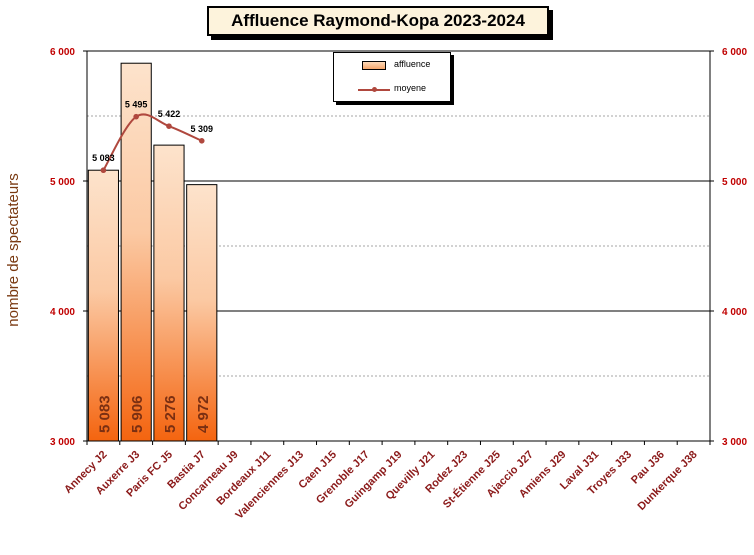  What do you see at coordinates (62, 182) in the screenshot?
I see `y-tick-label-left: 5 000` at bounding box center [62, 182].